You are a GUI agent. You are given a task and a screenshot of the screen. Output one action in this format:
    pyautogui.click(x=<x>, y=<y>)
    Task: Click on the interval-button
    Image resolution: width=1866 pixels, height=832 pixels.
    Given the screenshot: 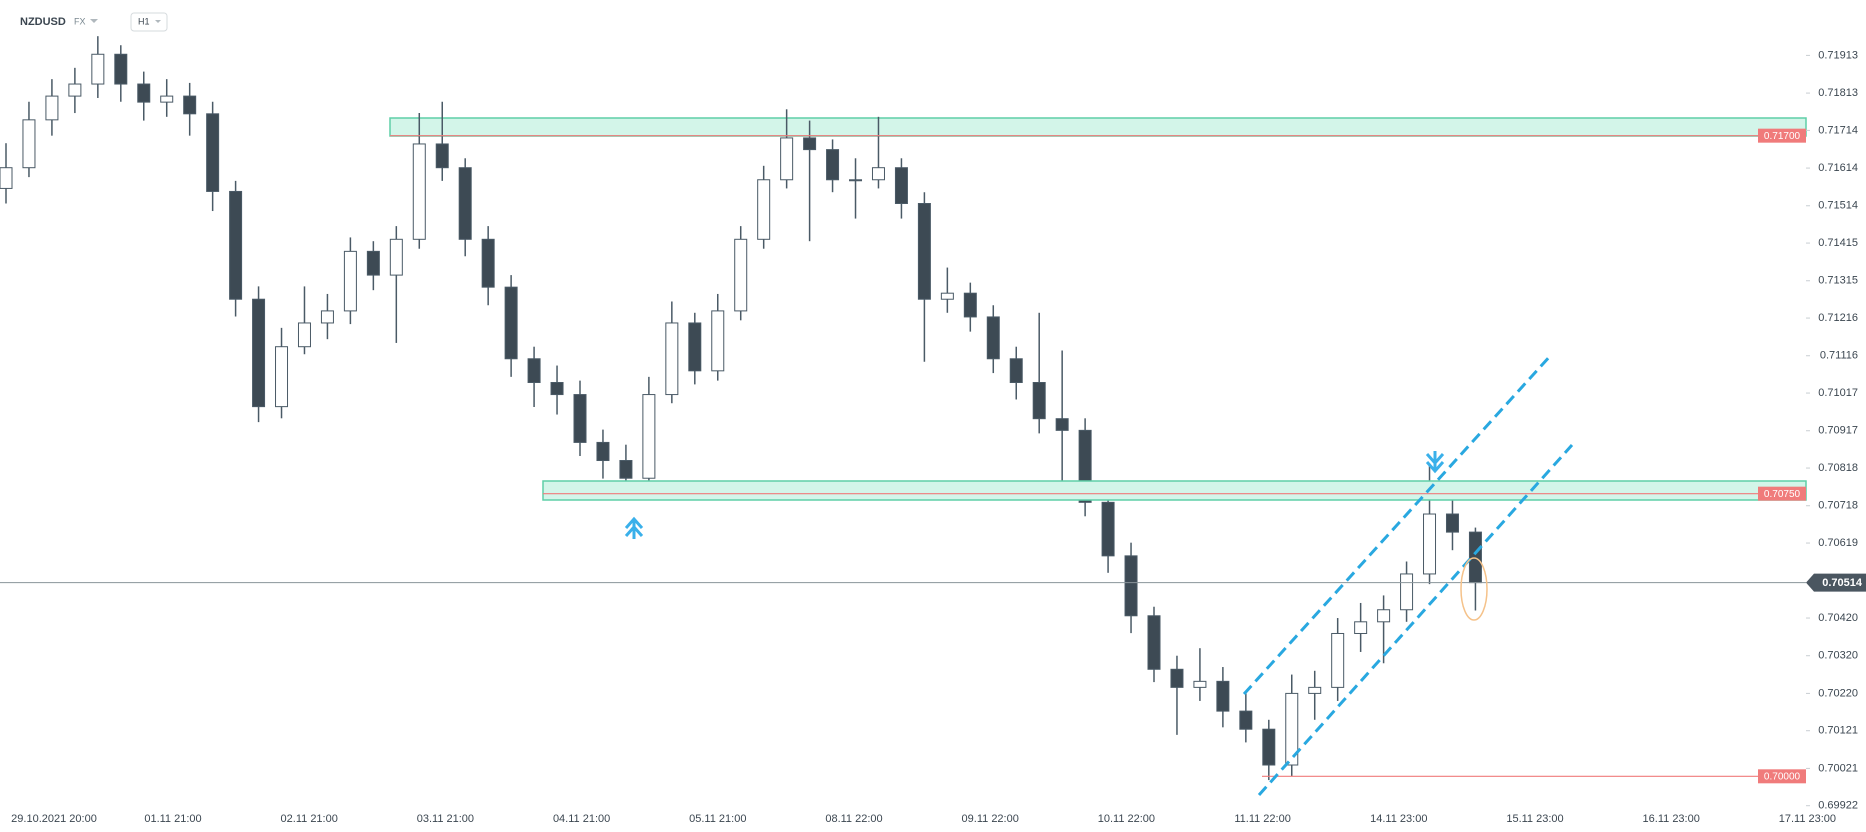 What is the action you would take?
    pyautogui.click(x=149, y=22)
    